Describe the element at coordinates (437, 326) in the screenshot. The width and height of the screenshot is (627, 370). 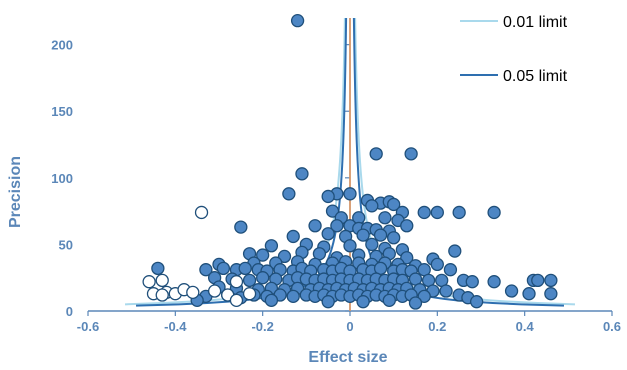
I see `x-tick-label: 0.2` at that location.